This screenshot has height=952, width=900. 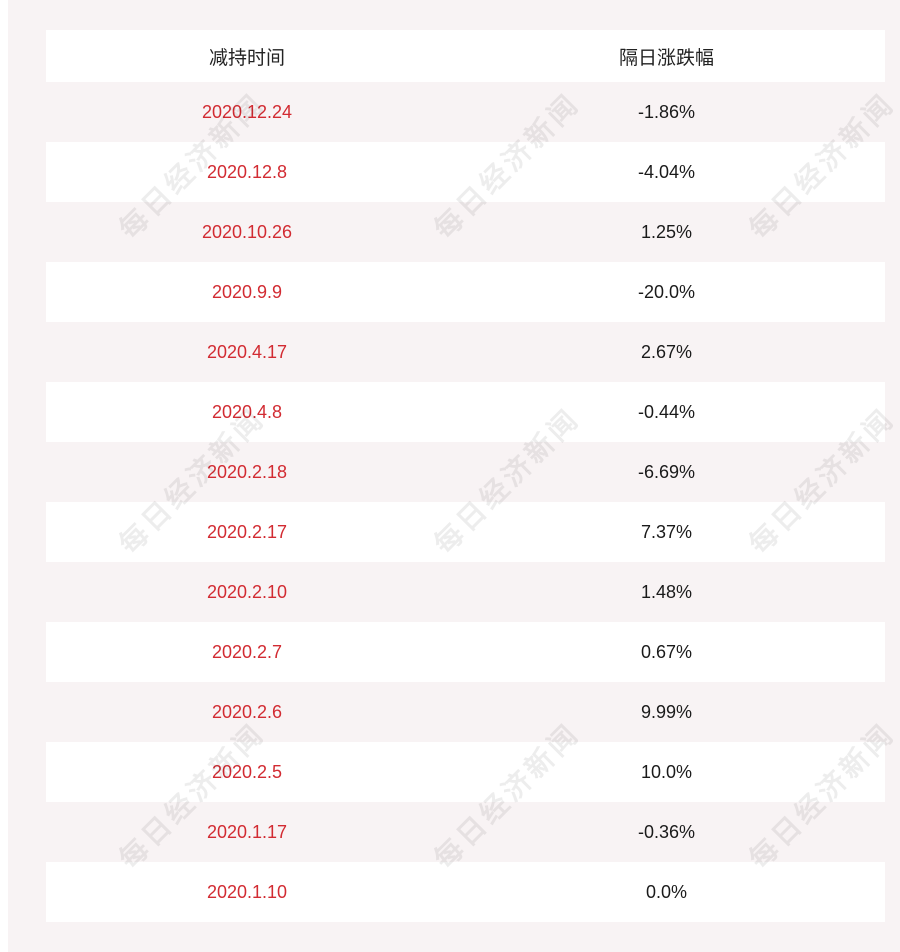 What do you see at coordinates (247, 291) in the screenshot?
I see `reduction-date-cell: 2020.9.9` at bounding box center [247, 291].